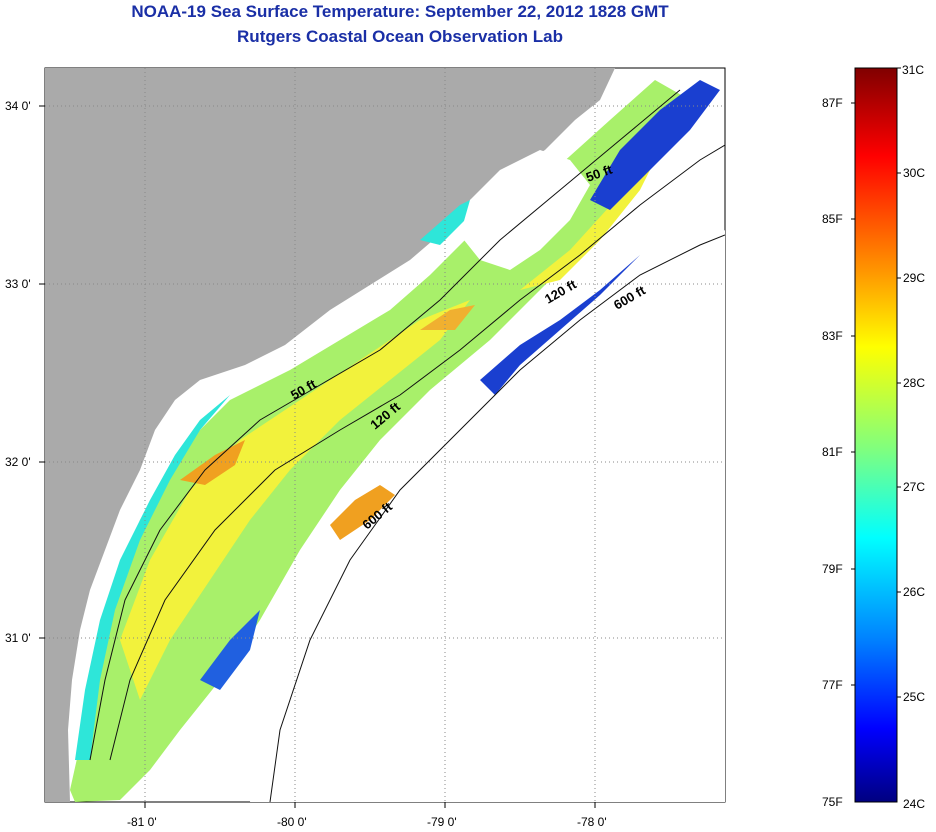  Describe the element at coordinates (18, 638) in the screenshot. I see `lat-label-31: 31 0'` at that location.